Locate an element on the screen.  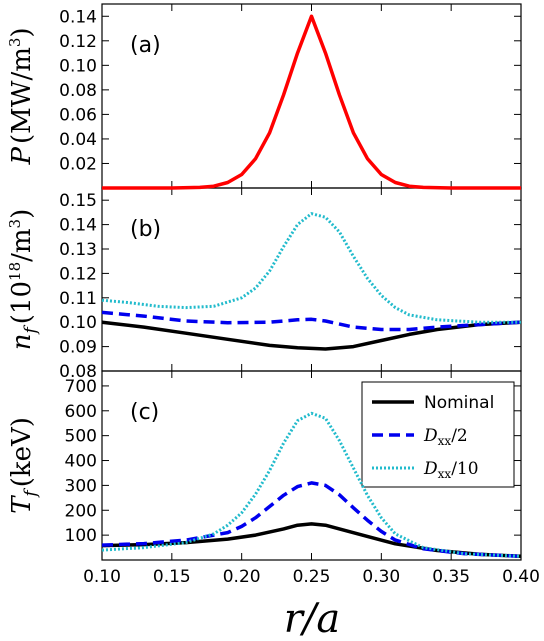
y-tick-label: 0.04 is located at coordinates (78, 140).